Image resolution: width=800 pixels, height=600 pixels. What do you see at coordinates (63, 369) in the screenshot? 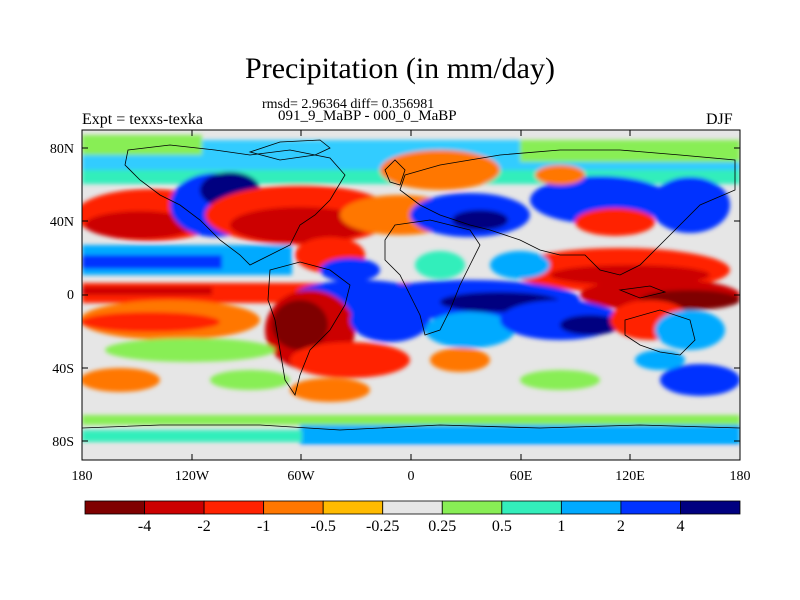
I see `lat-tick-label: 40S` at bounding box center [63, 369].